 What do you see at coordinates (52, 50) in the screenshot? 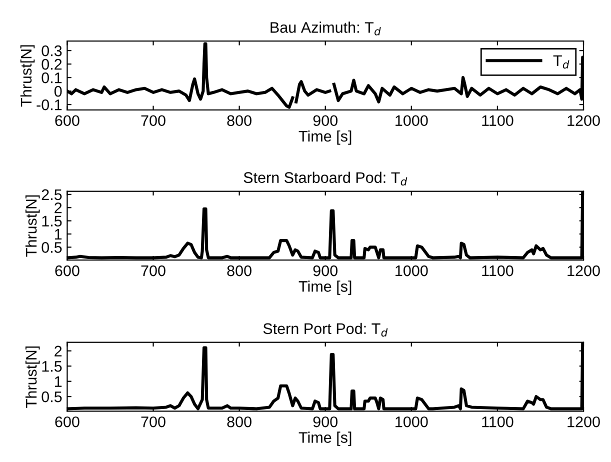
I see `y-tick-label: 0.3` at bounding box center [52, 50].